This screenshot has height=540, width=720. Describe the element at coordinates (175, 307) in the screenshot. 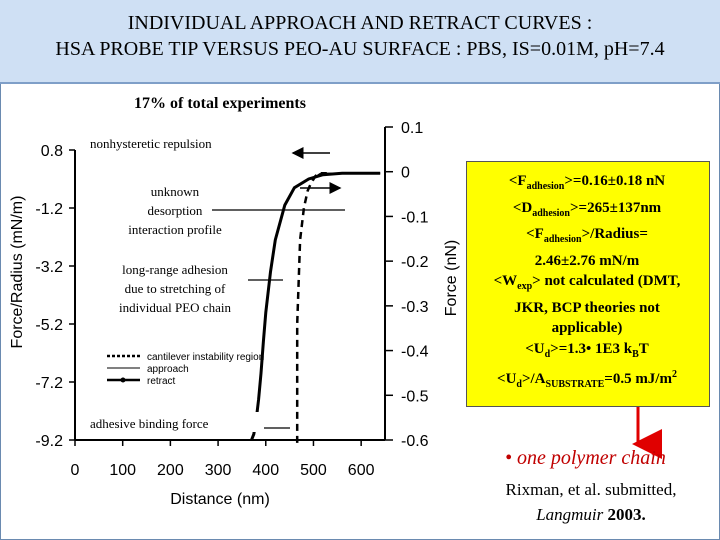

I see `annotation-longrange-3: individual PEO chain` at that location.